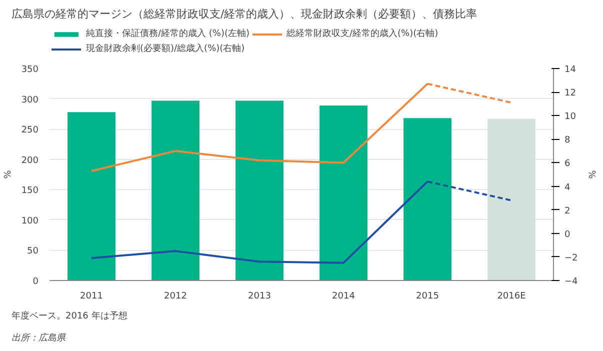  What do you see at coordinates (30, 100) in the screenshot?
I see `y-tick-label: 300` at bounding box center [30, 100].